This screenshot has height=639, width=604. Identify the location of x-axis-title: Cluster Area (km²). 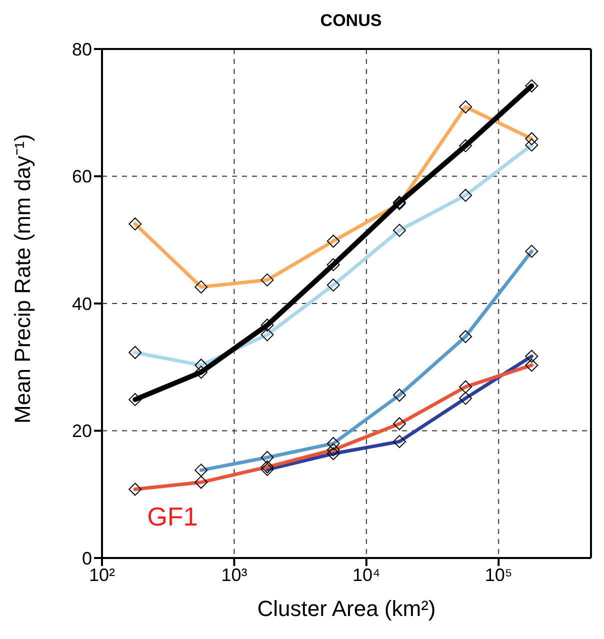
(346, 608).